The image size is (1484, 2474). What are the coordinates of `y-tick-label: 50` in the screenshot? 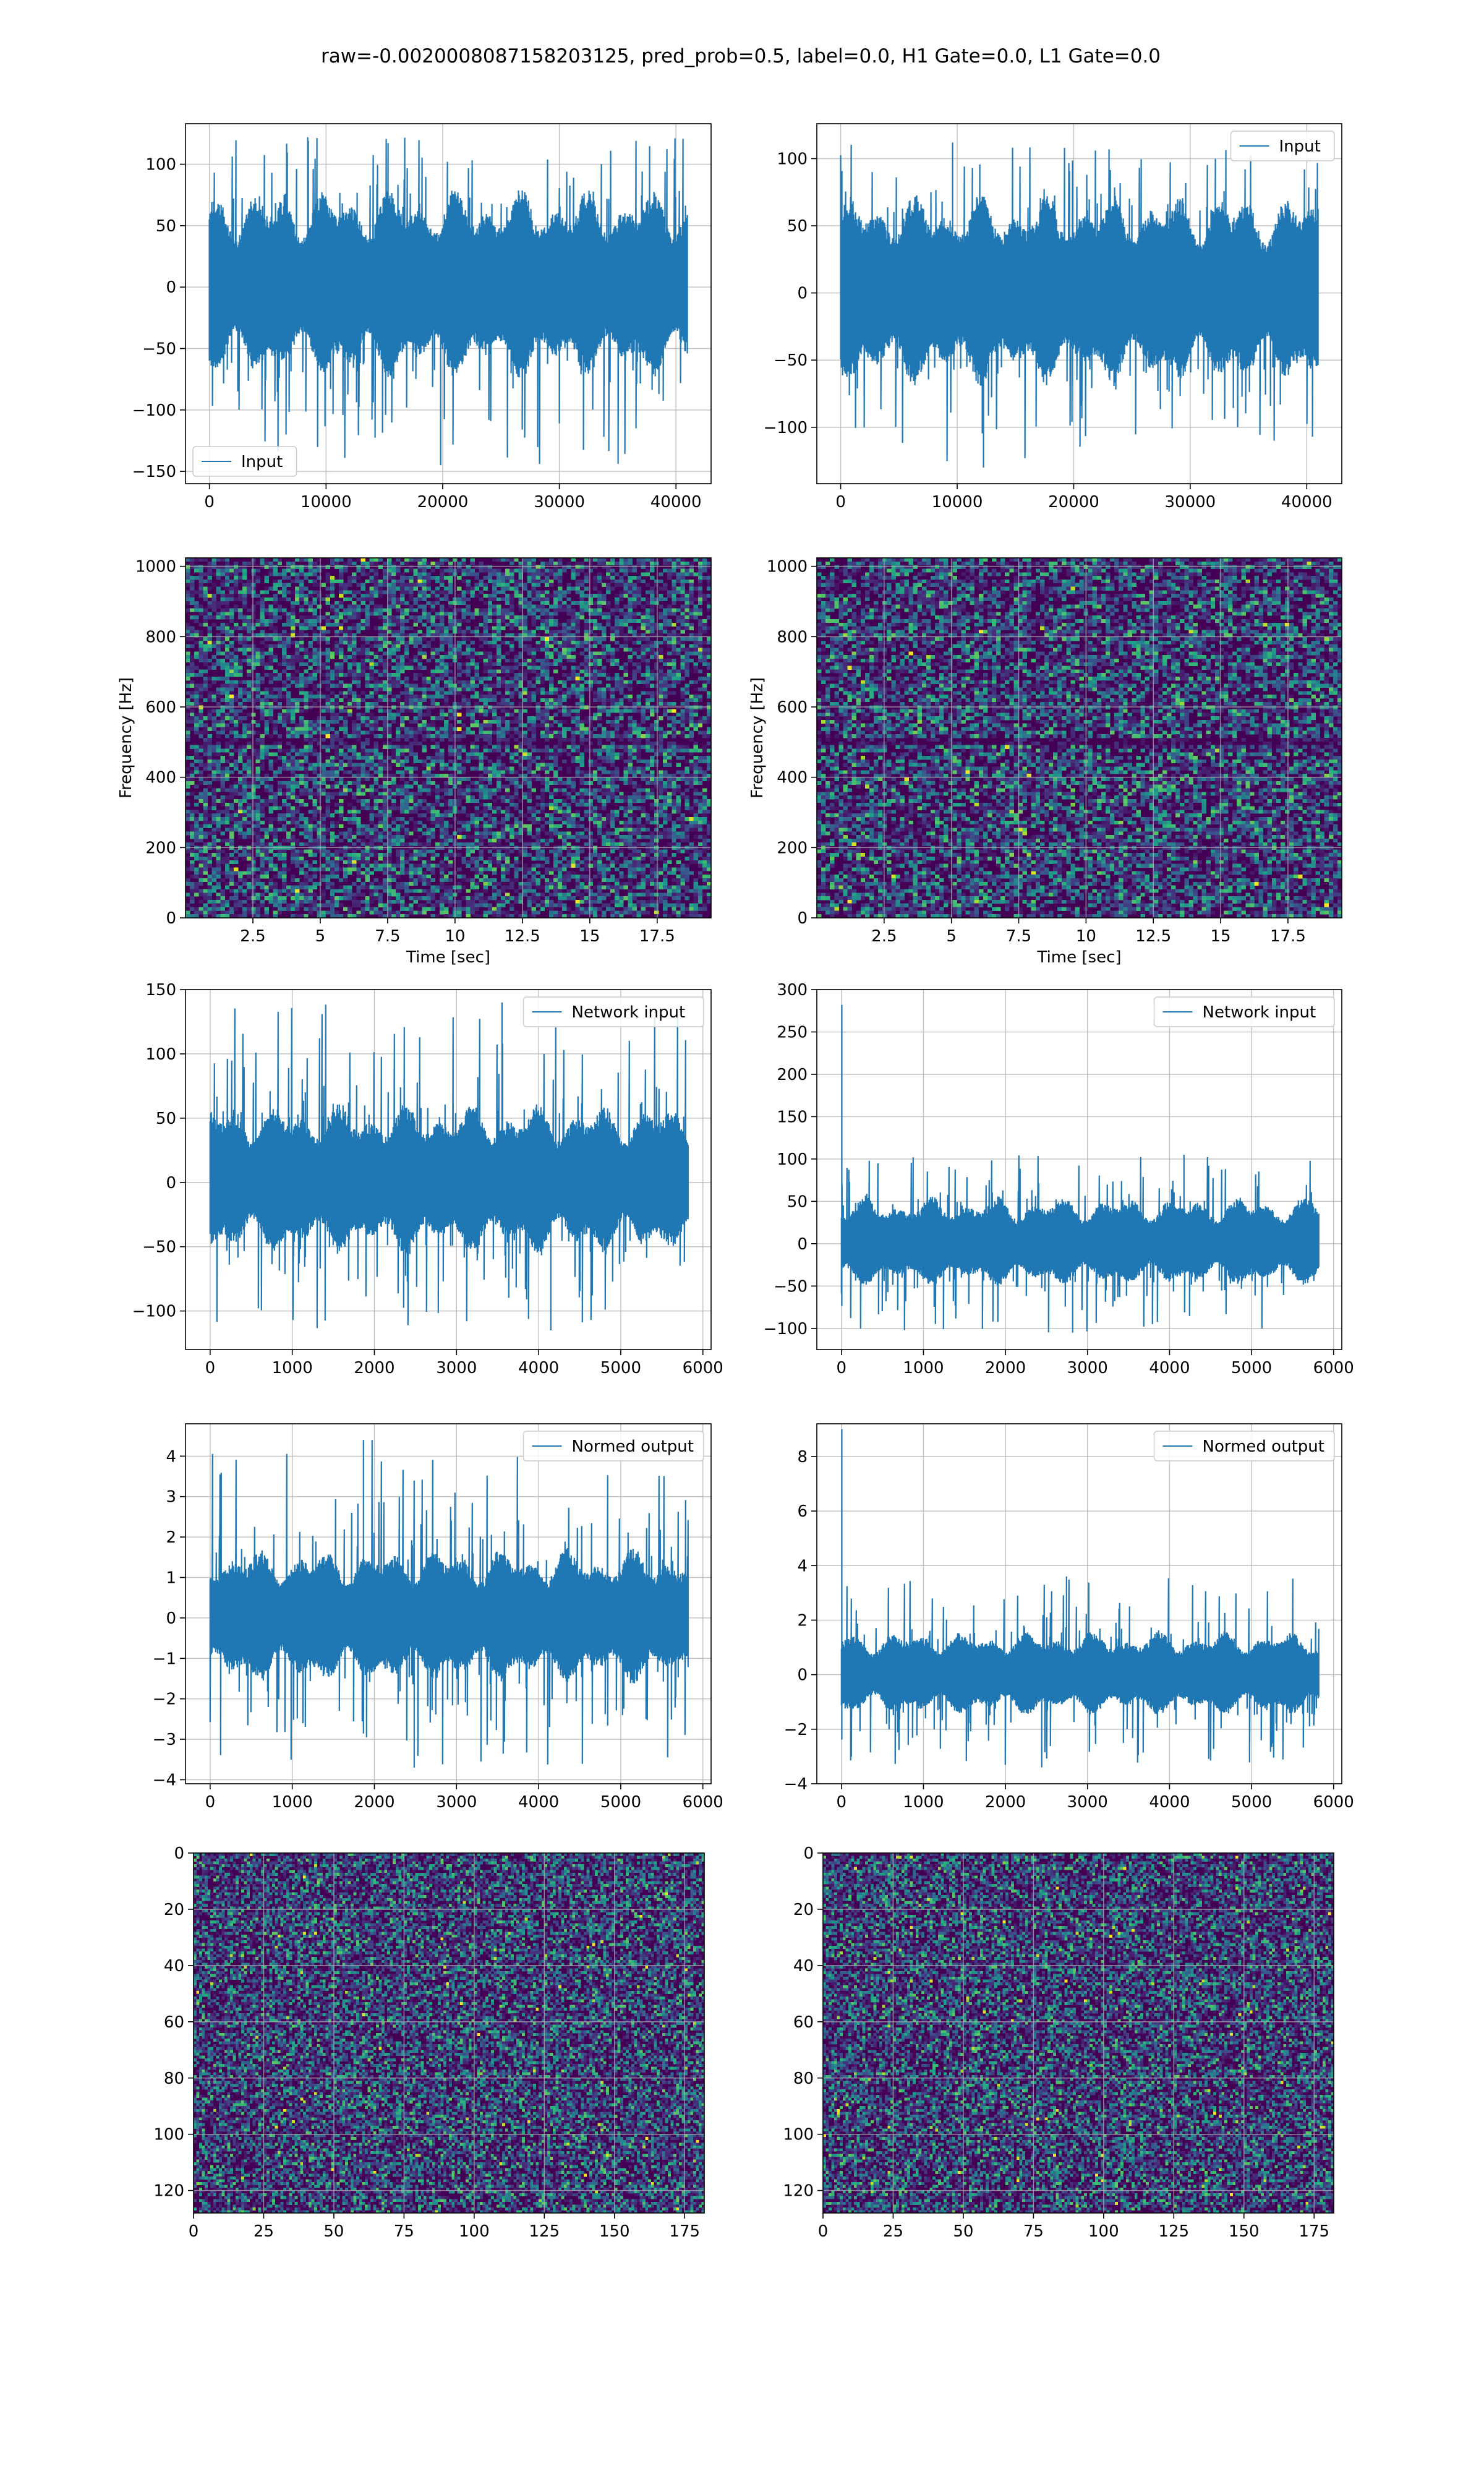 It's located at (797, 227).